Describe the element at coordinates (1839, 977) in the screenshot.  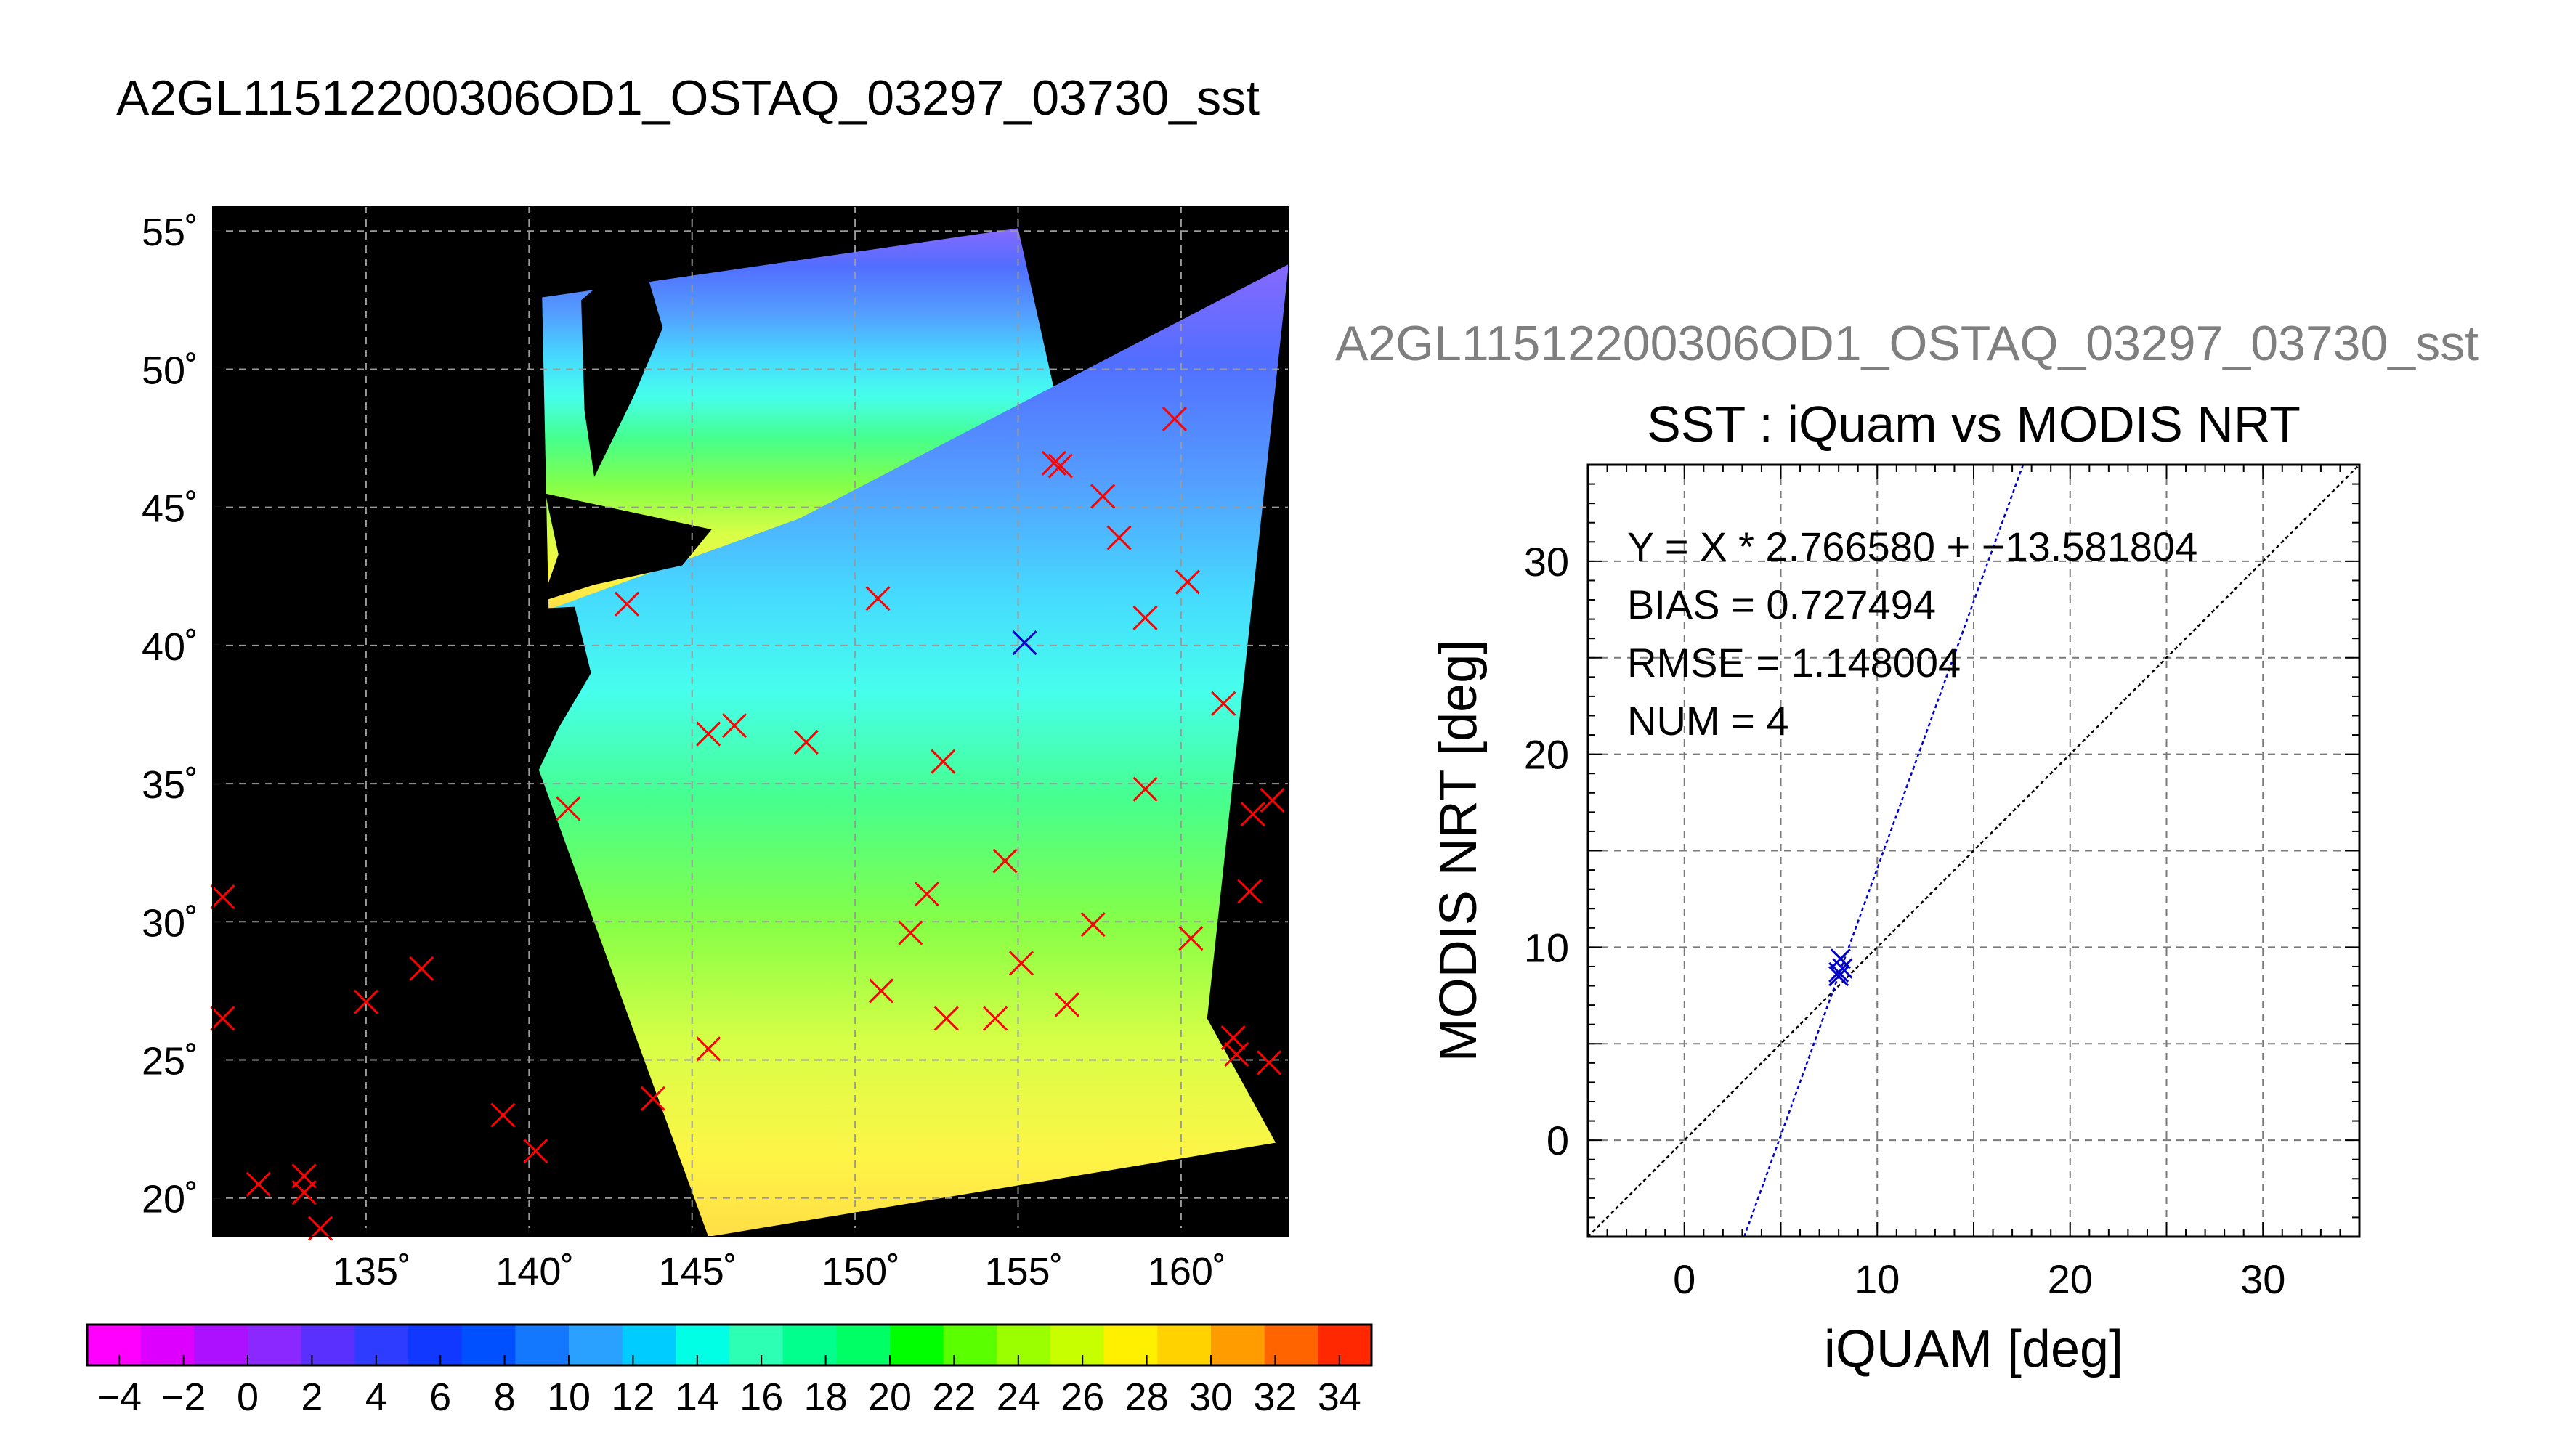
I see `scatter-point` at that location.